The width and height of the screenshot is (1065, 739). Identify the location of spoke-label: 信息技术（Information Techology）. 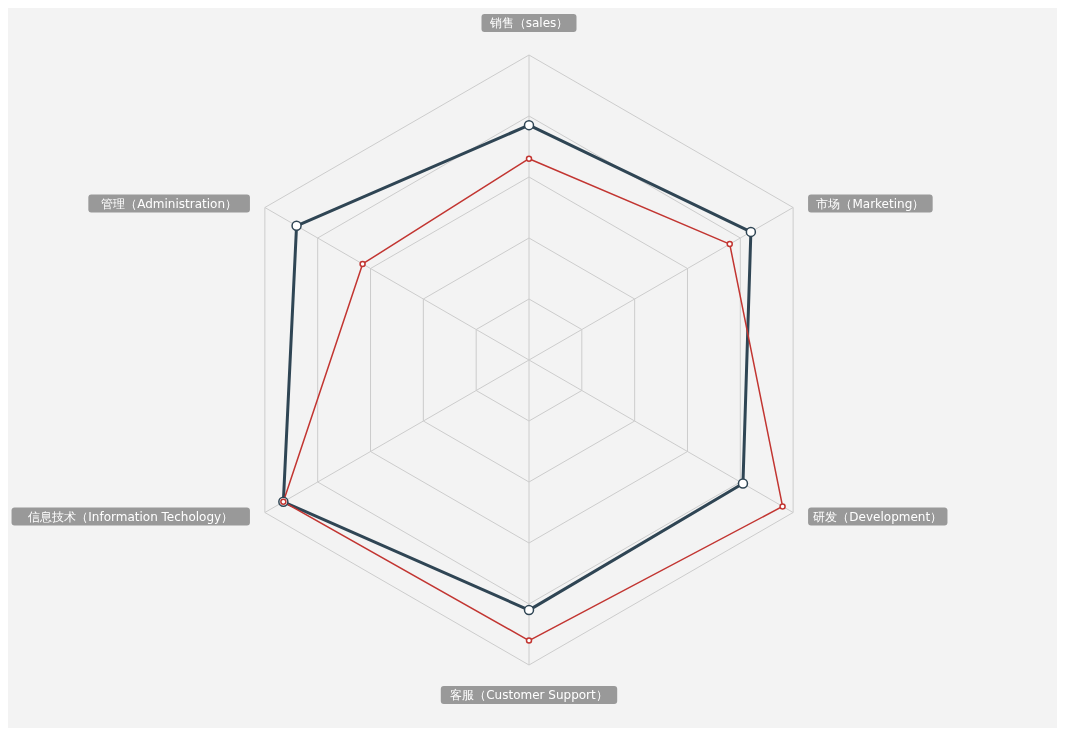
(131, 516).